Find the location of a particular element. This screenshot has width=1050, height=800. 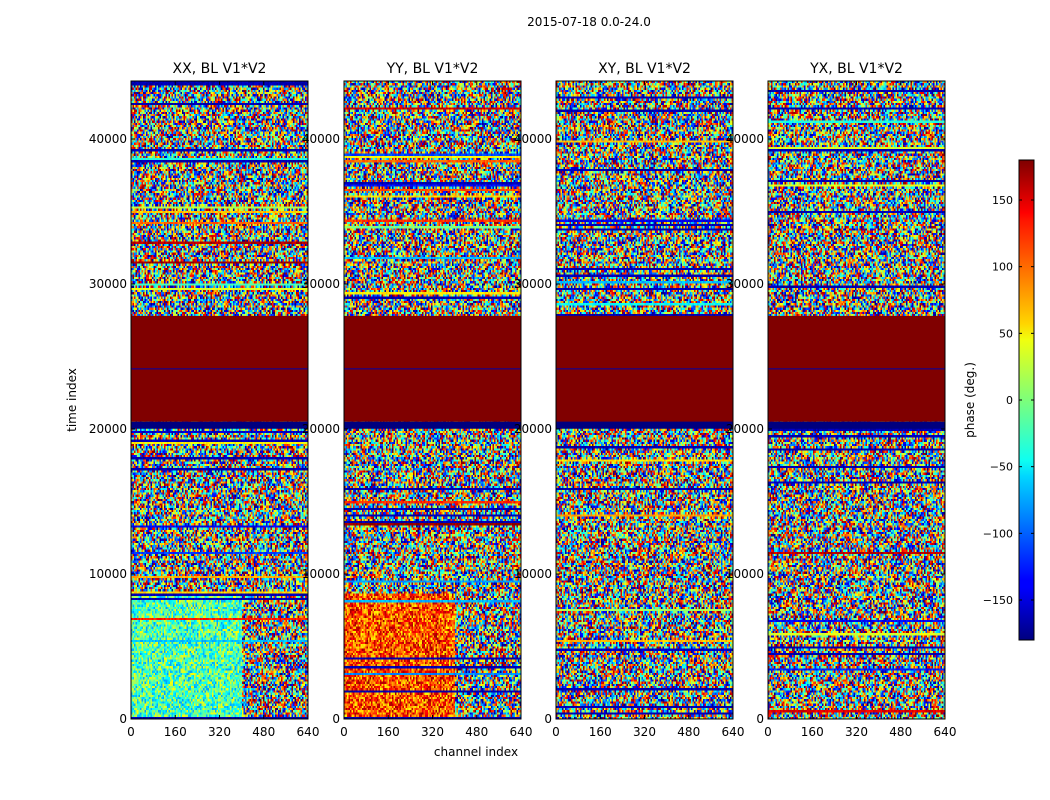

colorbar-tick-label: 50 is located at coordinates (1006, 333).